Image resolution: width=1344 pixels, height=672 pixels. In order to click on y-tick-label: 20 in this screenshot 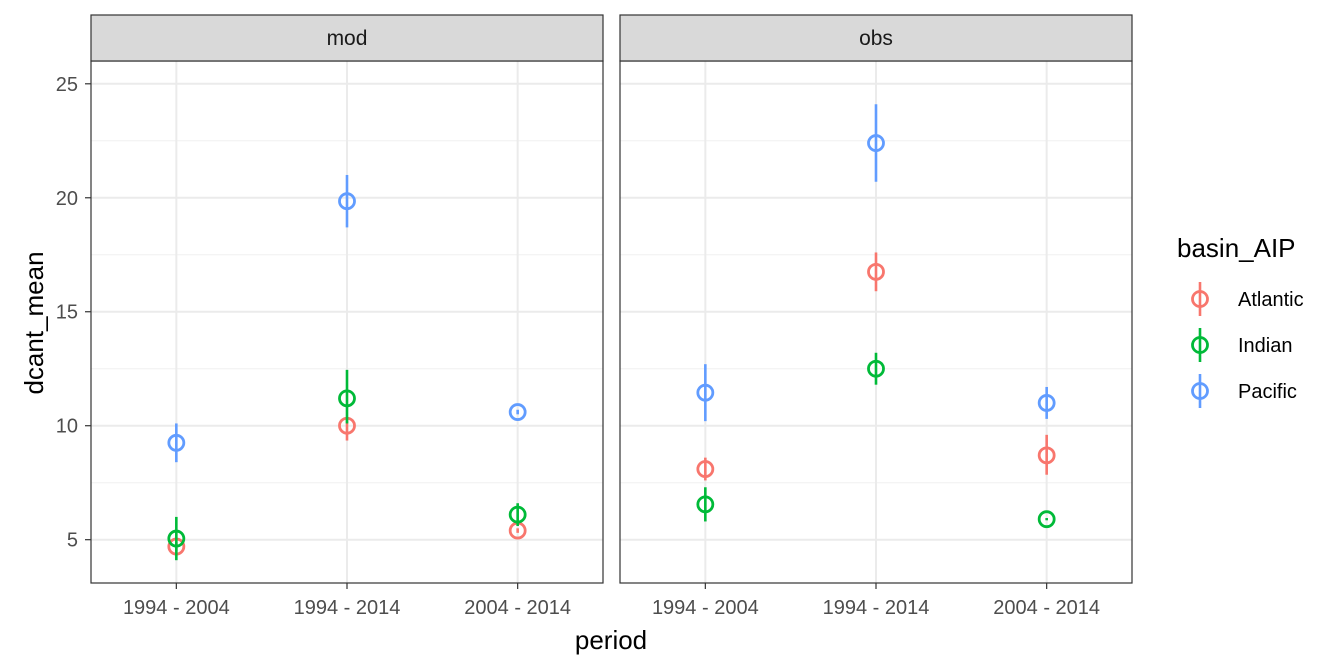, I will do `click(67, 199)`.